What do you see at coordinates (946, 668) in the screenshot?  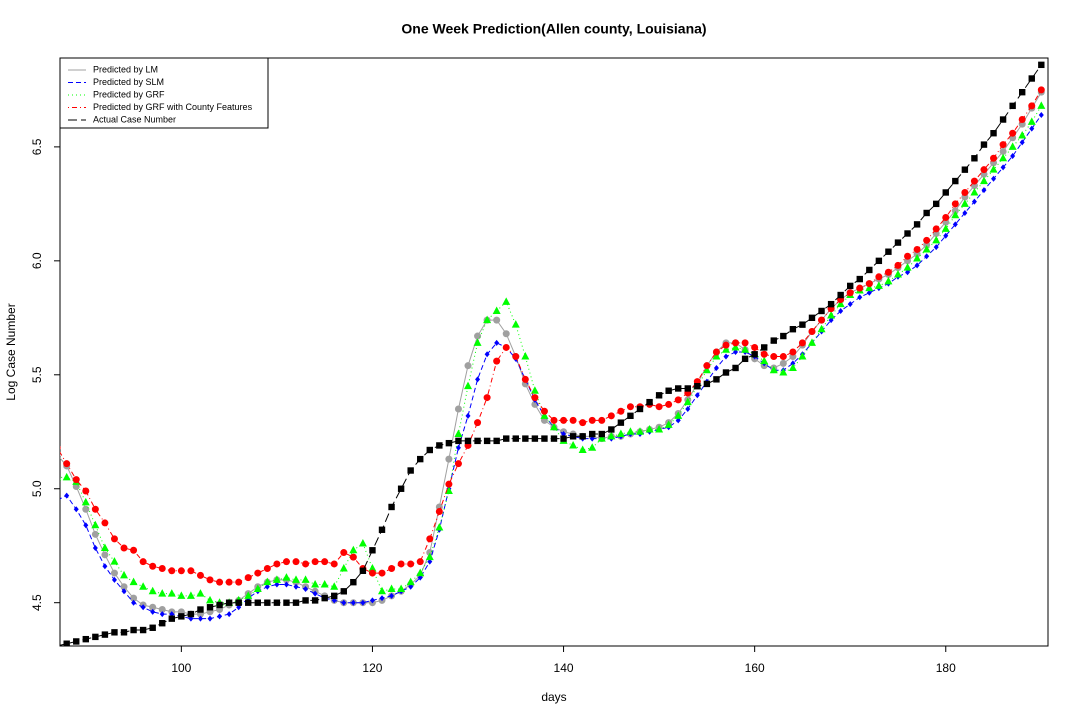 I see `x-tick-label: 180` at bounding box center [946, 668].